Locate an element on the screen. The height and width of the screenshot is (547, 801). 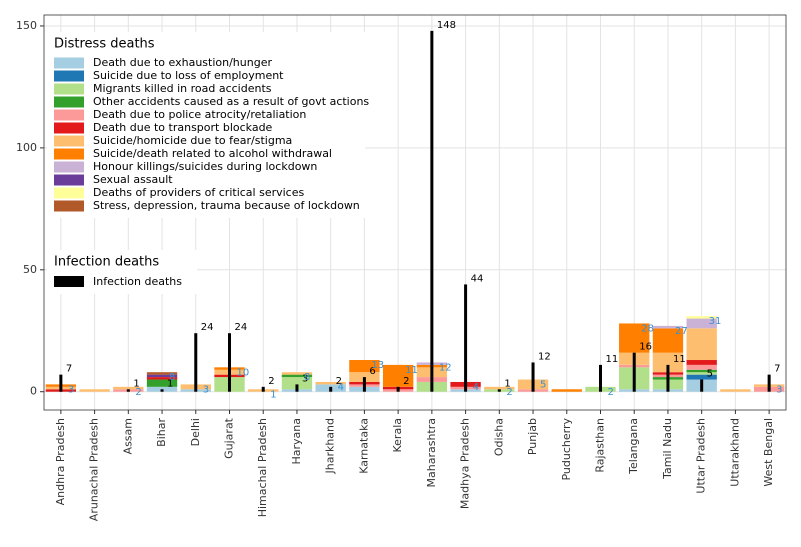
x-tick-label: Gujarat is located at coordinates (229, 438).